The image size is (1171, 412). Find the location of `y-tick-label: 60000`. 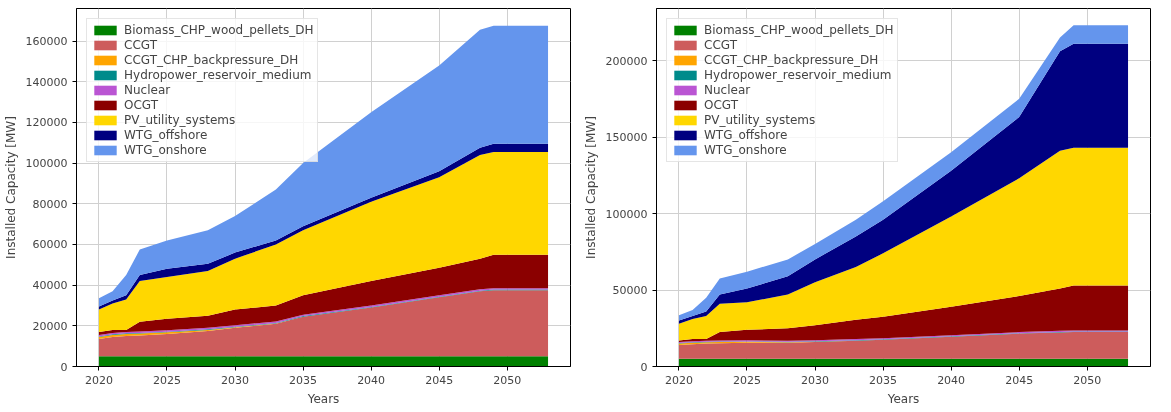

y-tick-label: 60000 is located at coordinates (50, 245).